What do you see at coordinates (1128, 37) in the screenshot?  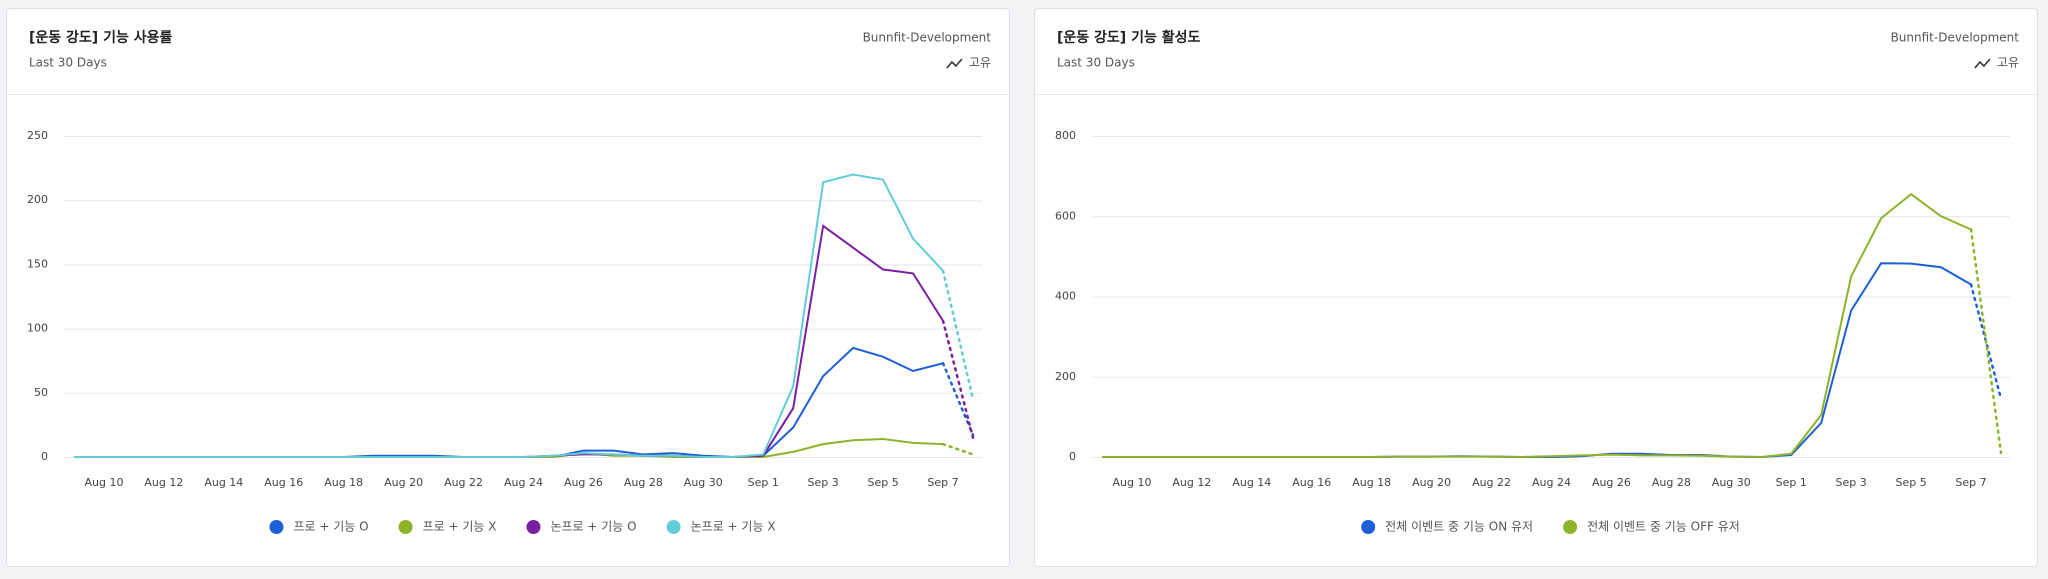 I see `chart-title: [운동 강도] 기능 활성도` at bounding box center [1128, 37].